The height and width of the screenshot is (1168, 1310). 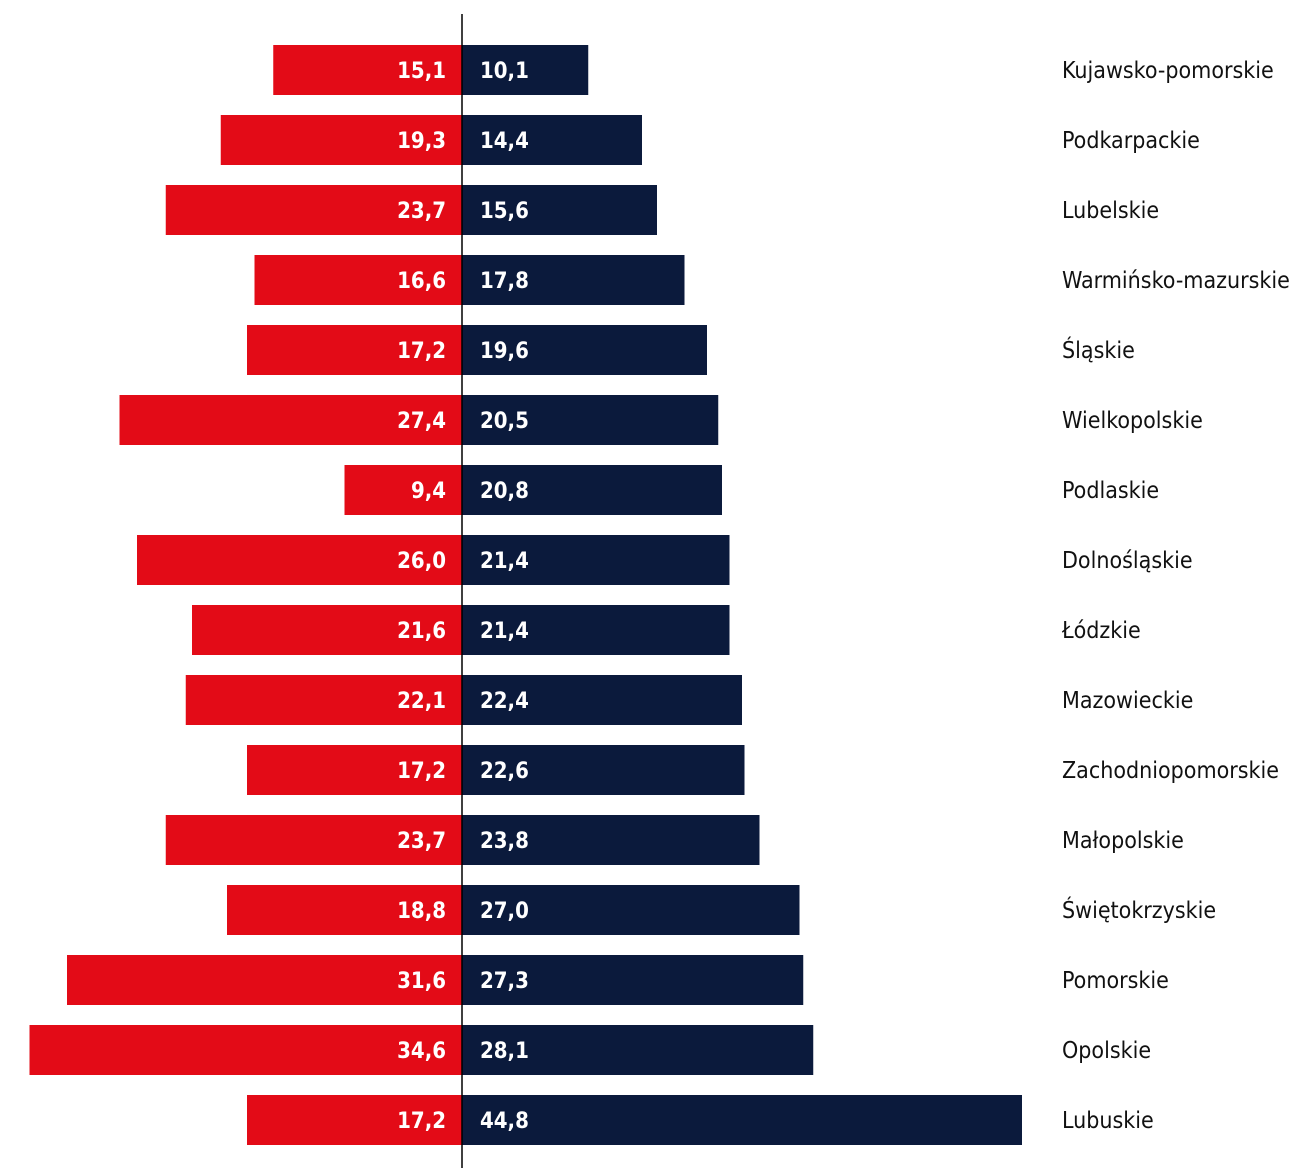 I want to click on category-label: Lubelskie, so click(x=1110, y=211).